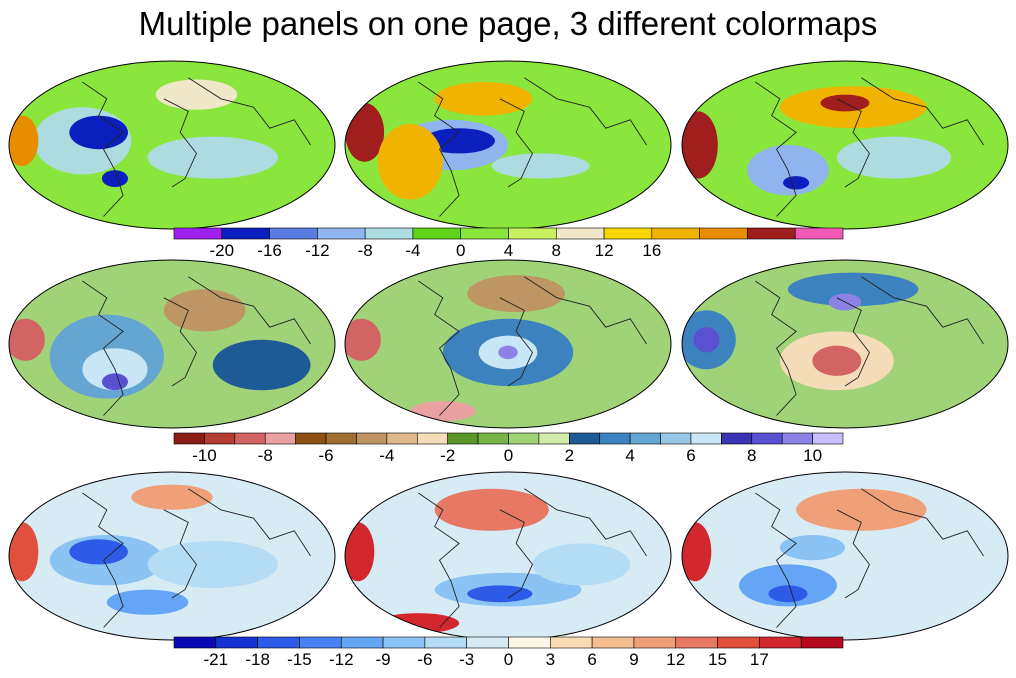 Image resolution: width=1016 pixels, height=678 pixels. What do you see at coordinates (759, 659) in the screenshot?
I see `colorbar-tick-label: 17` at bounding box center [759, 659].